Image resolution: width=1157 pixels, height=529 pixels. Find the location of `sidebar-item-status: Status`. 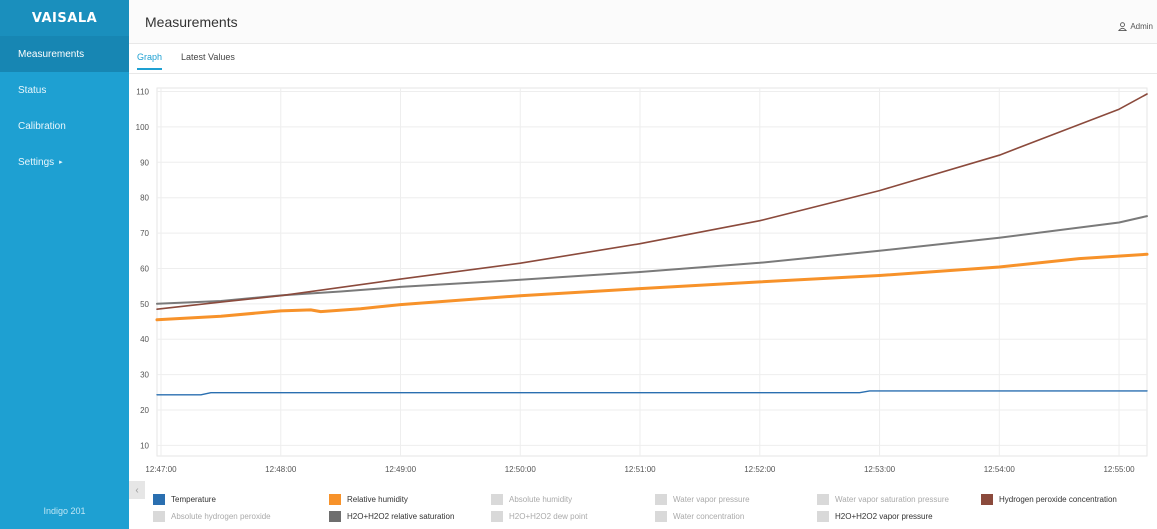

sidebar-item-status: Status is located at coordinates (64, 90).